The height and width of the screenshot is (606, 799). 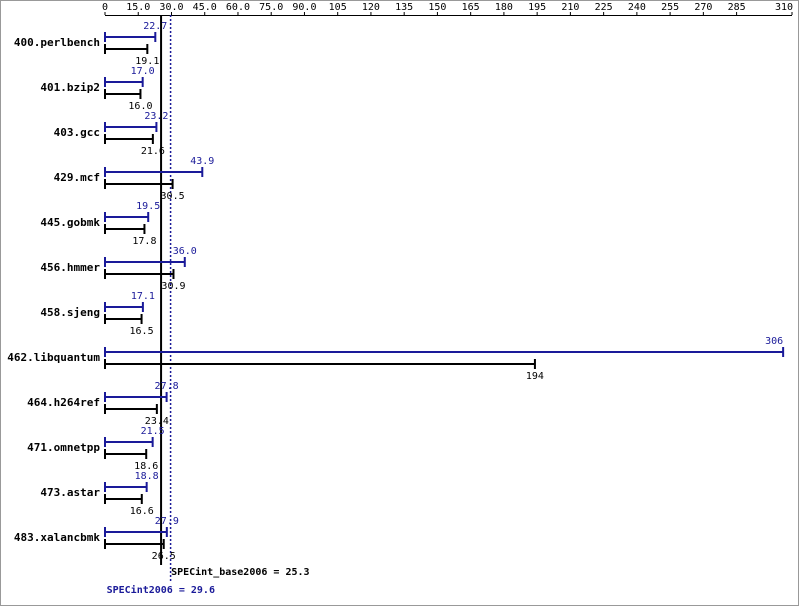 What do you see at coordinates (70, 267) in the screenshot?
I see `category-label: 456.hmmer` at bounding box center [70, 267].